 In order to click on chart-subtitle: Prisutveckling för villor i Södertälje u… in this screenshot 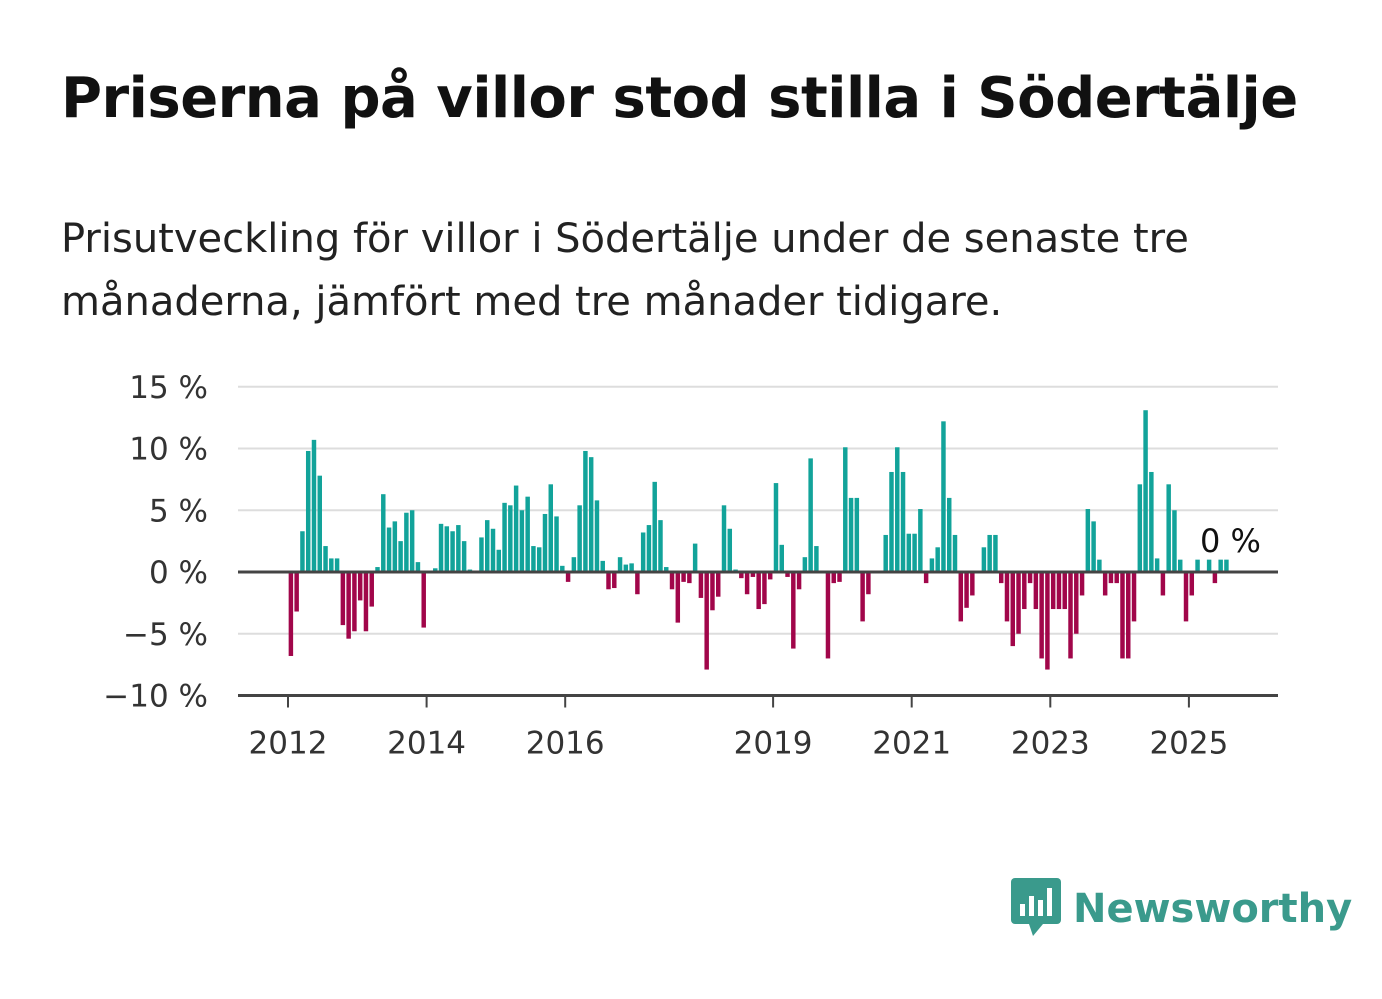, I will do `click(625, 270)`.